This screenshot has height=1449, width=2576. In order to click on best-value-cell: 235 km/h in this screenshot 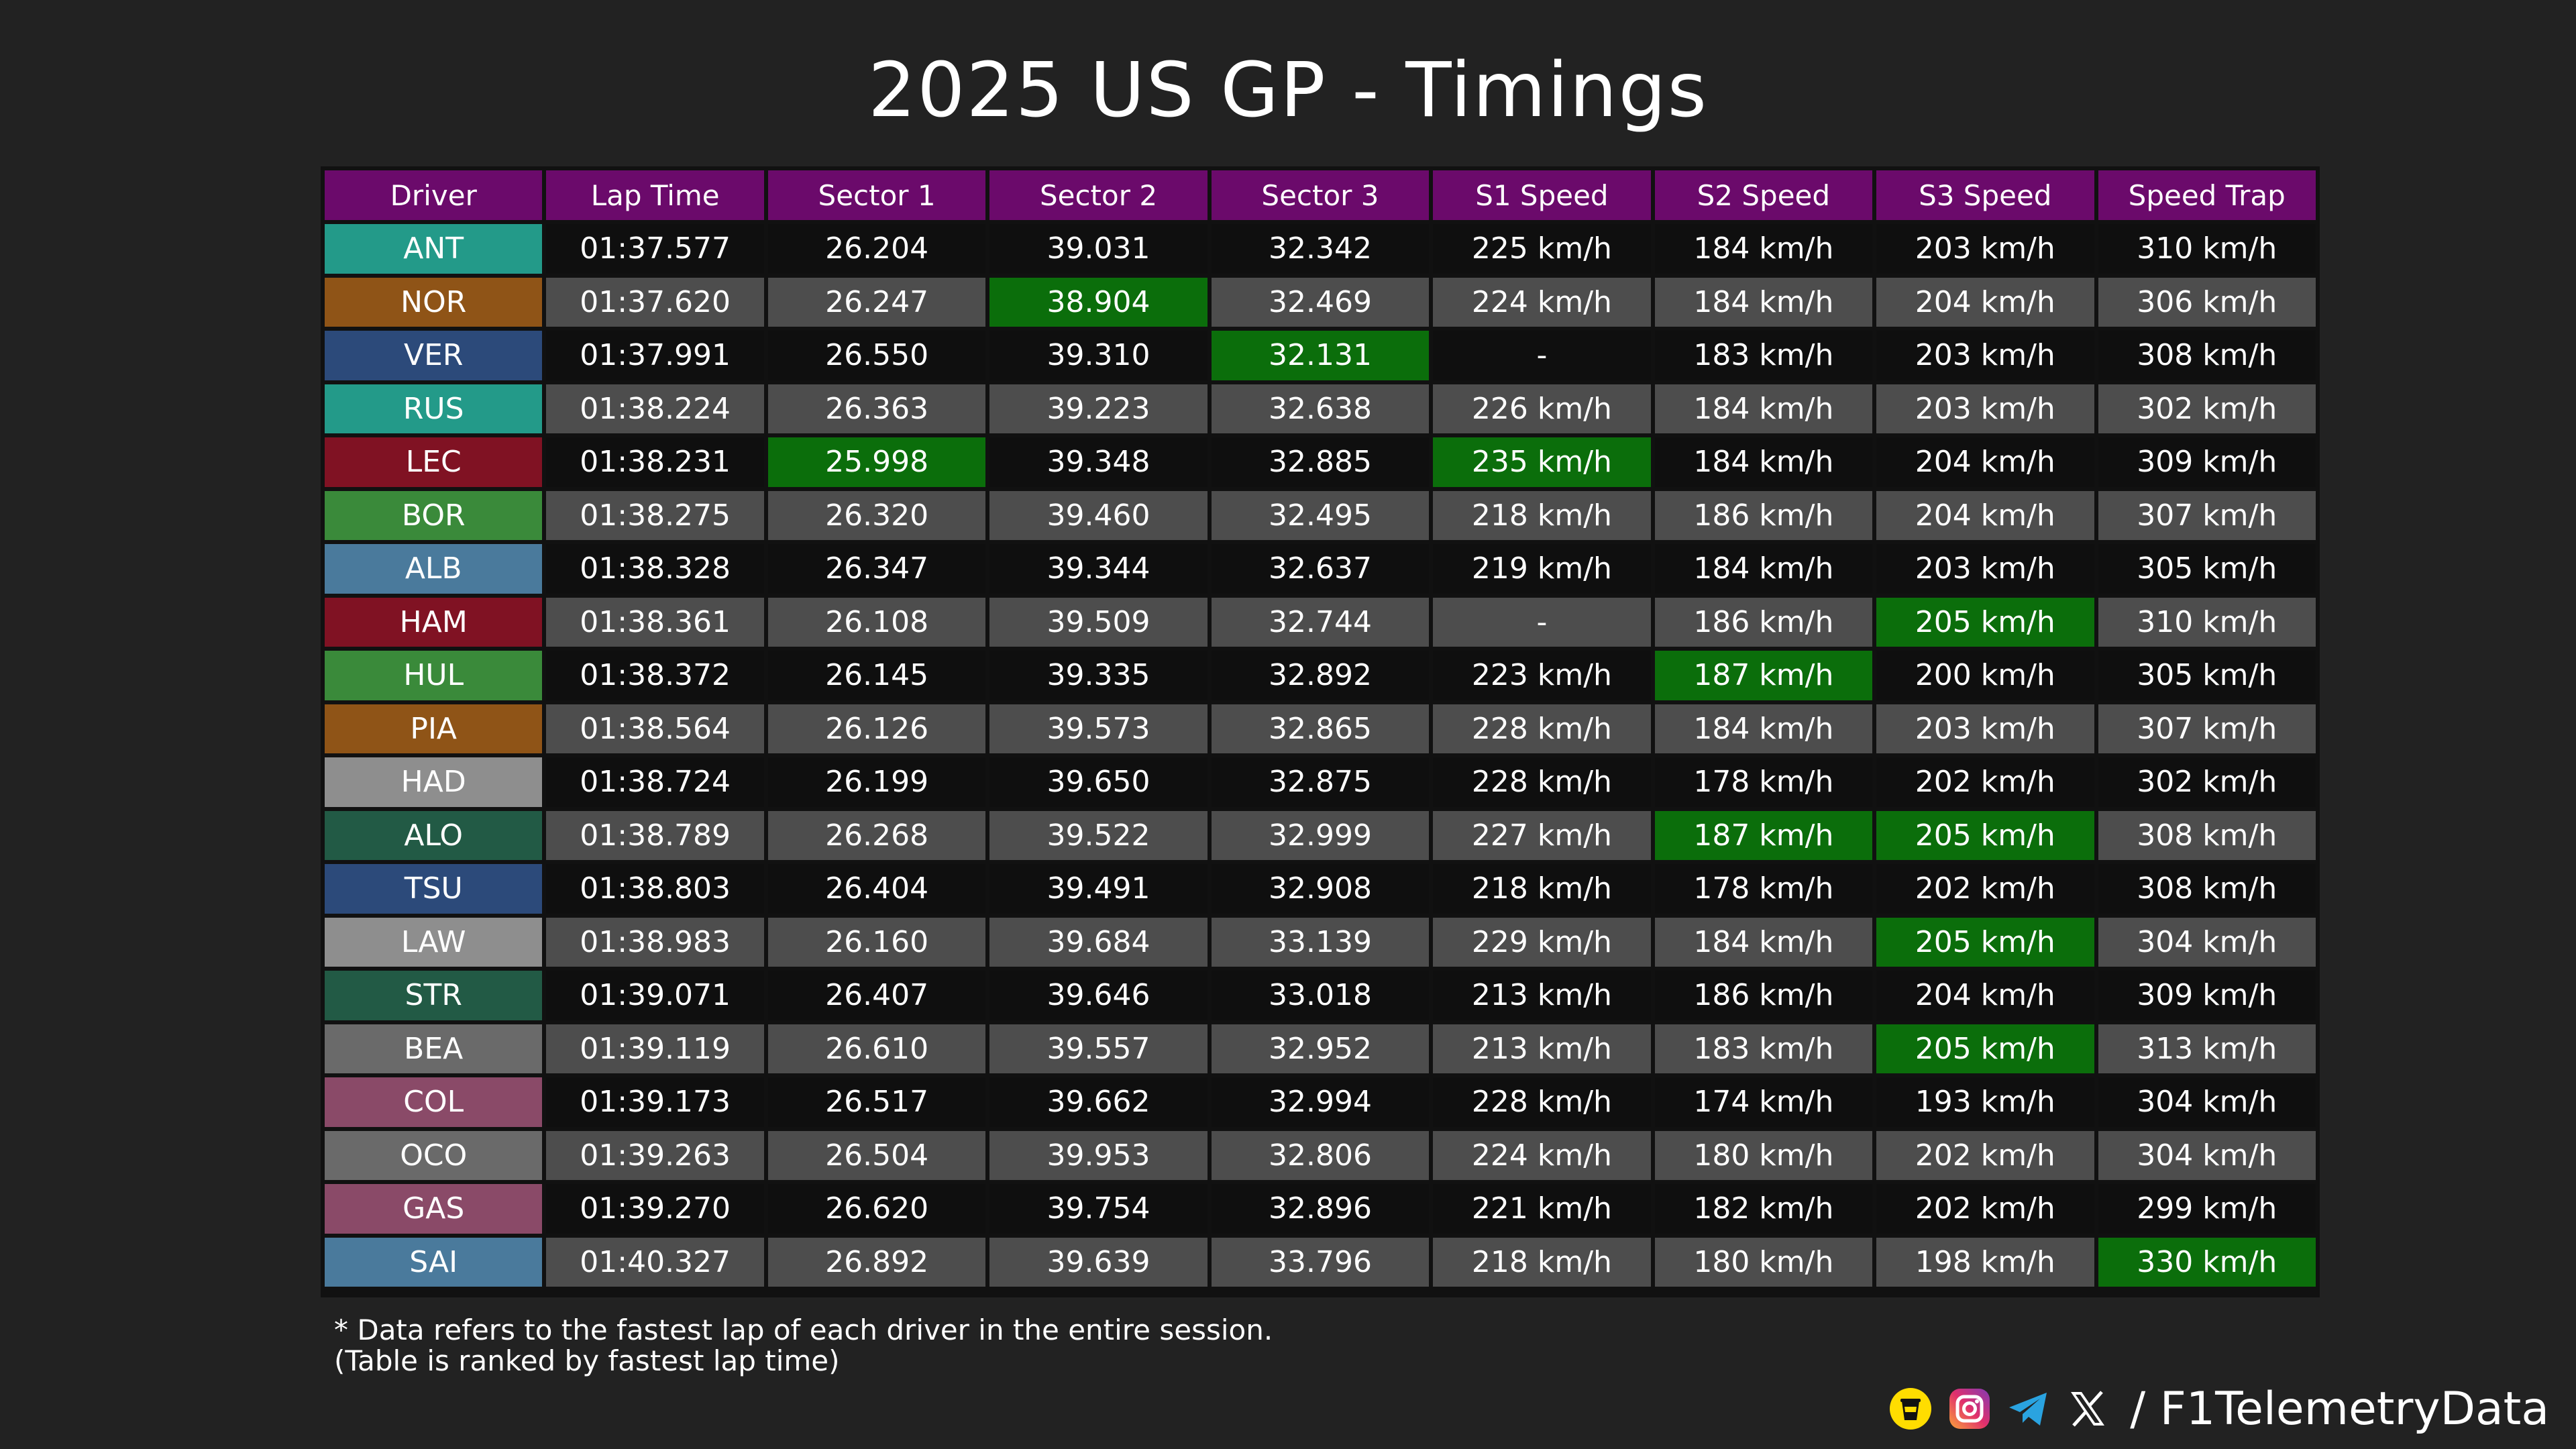, I will do `click(1542, 462)`.